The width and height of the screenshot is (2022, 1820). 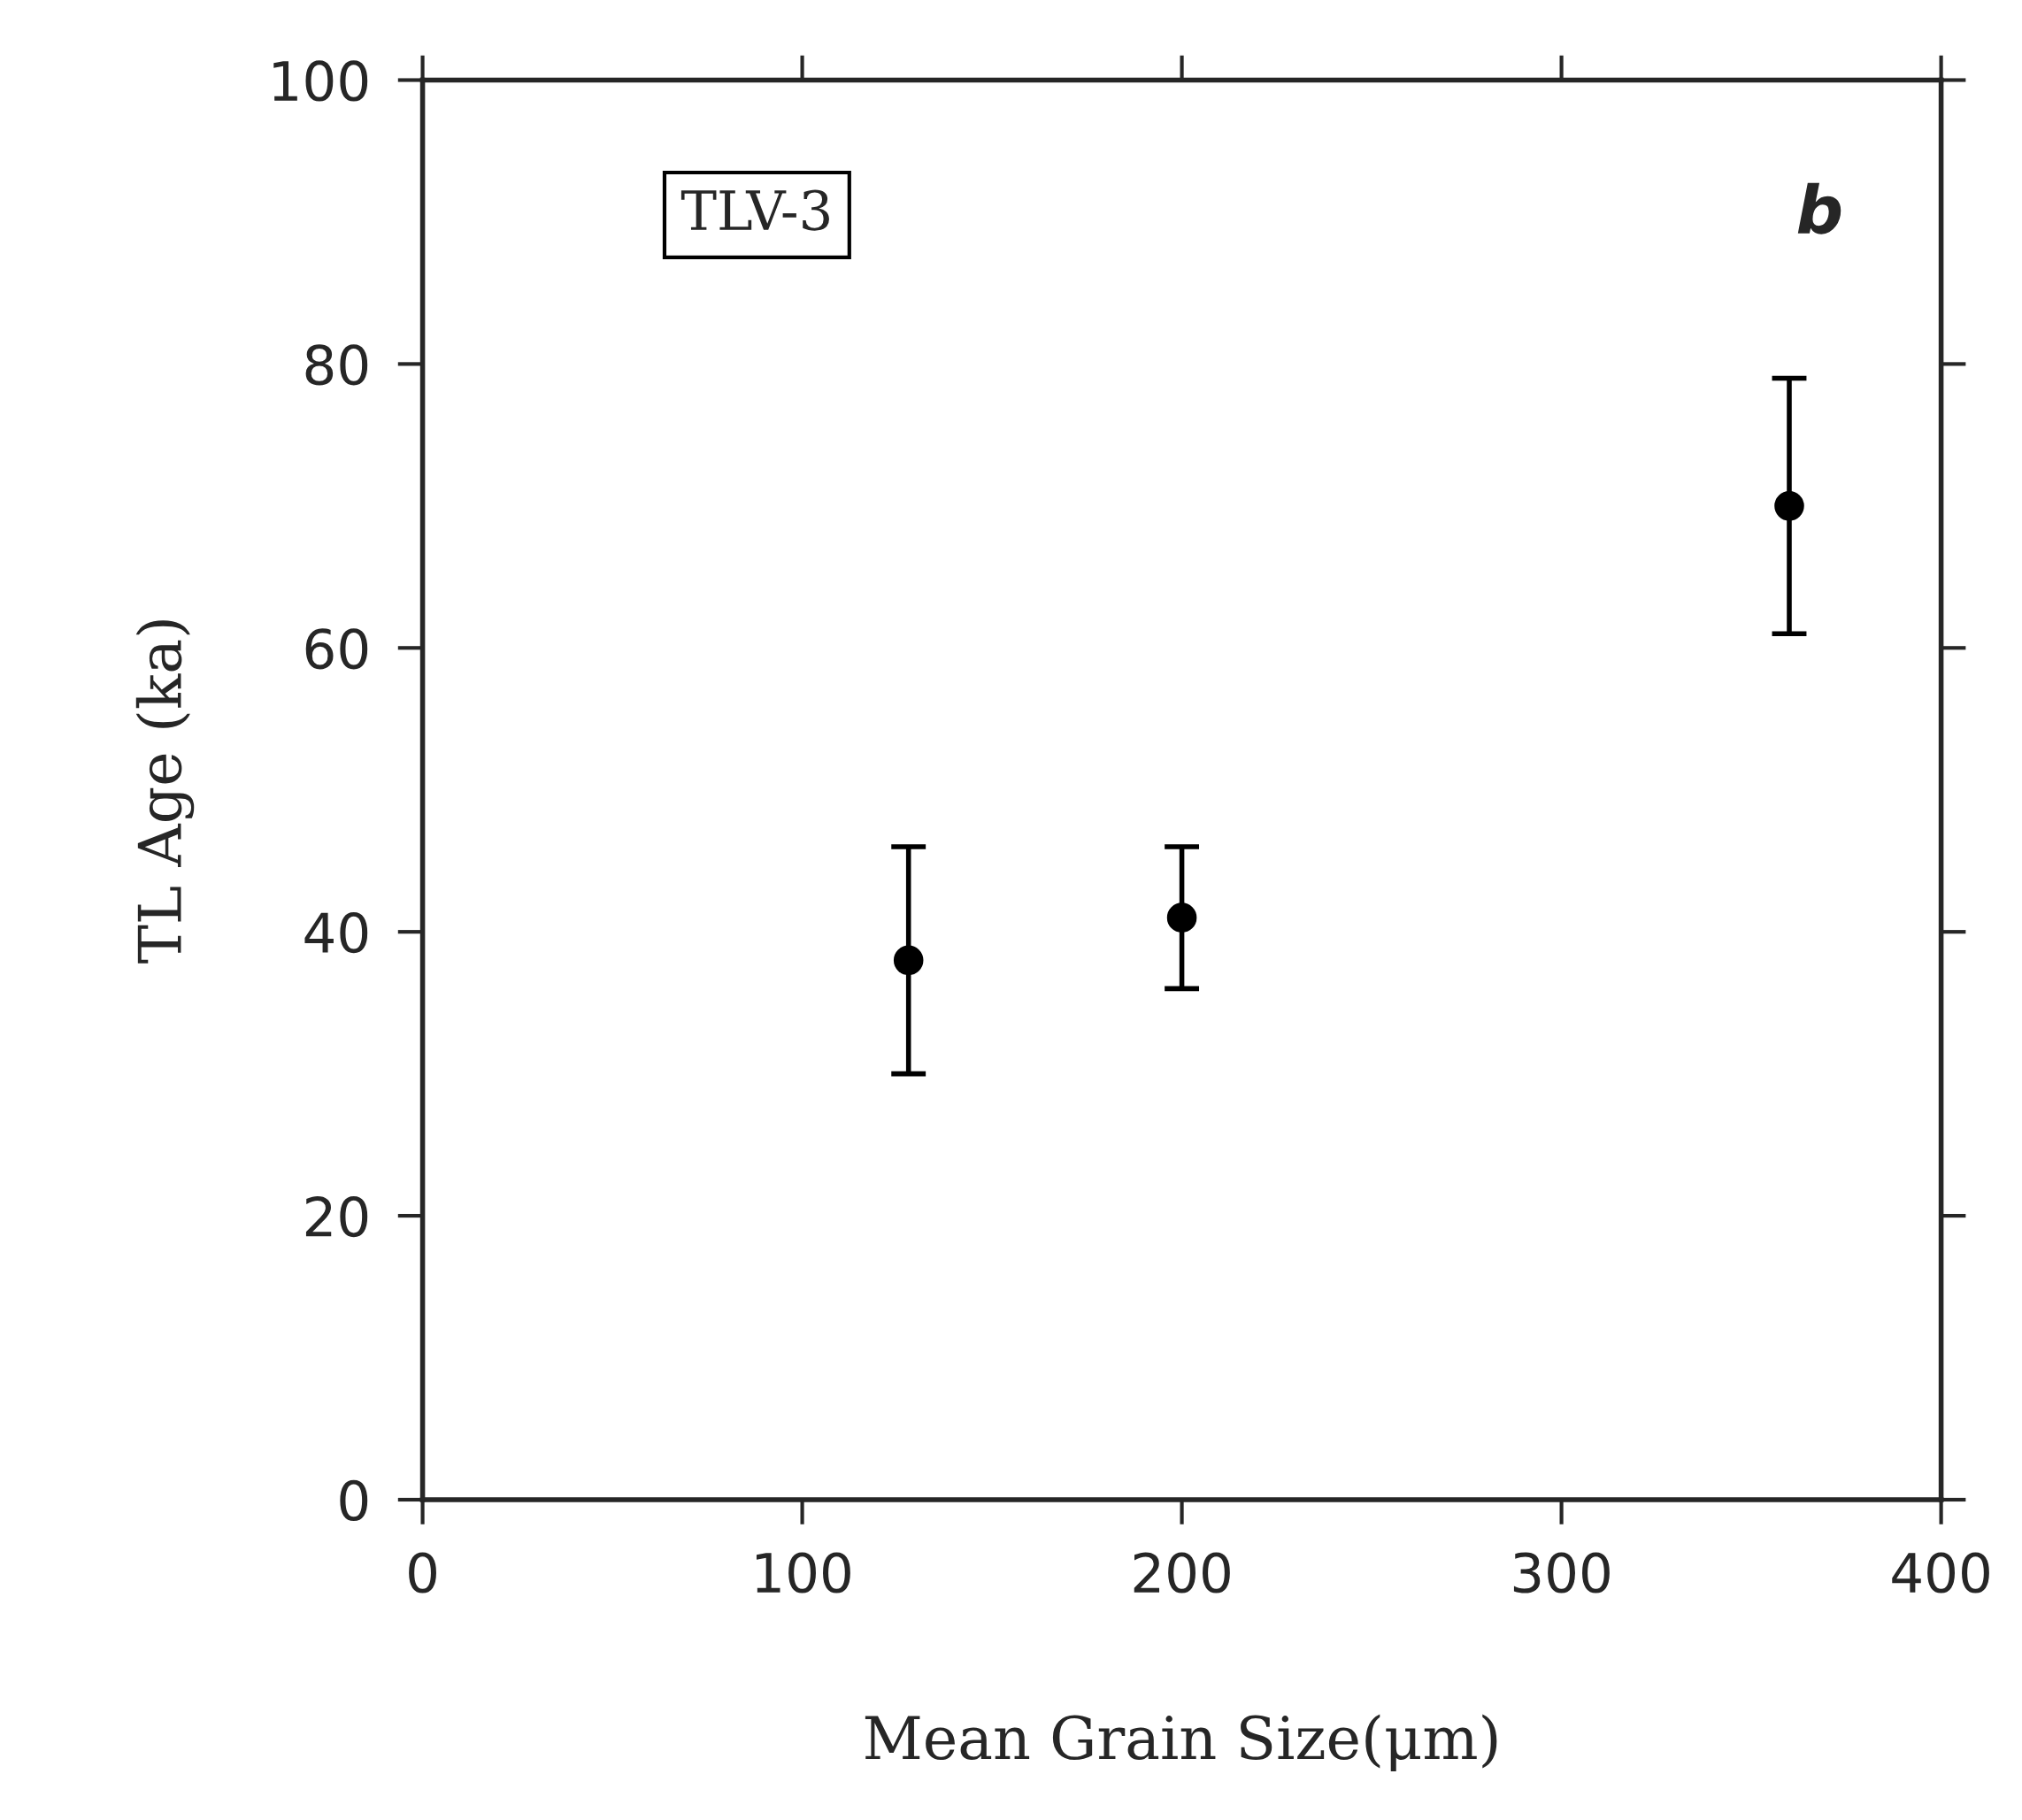 I want to click on y-tick-label: 100, so click(x=321, y=81).